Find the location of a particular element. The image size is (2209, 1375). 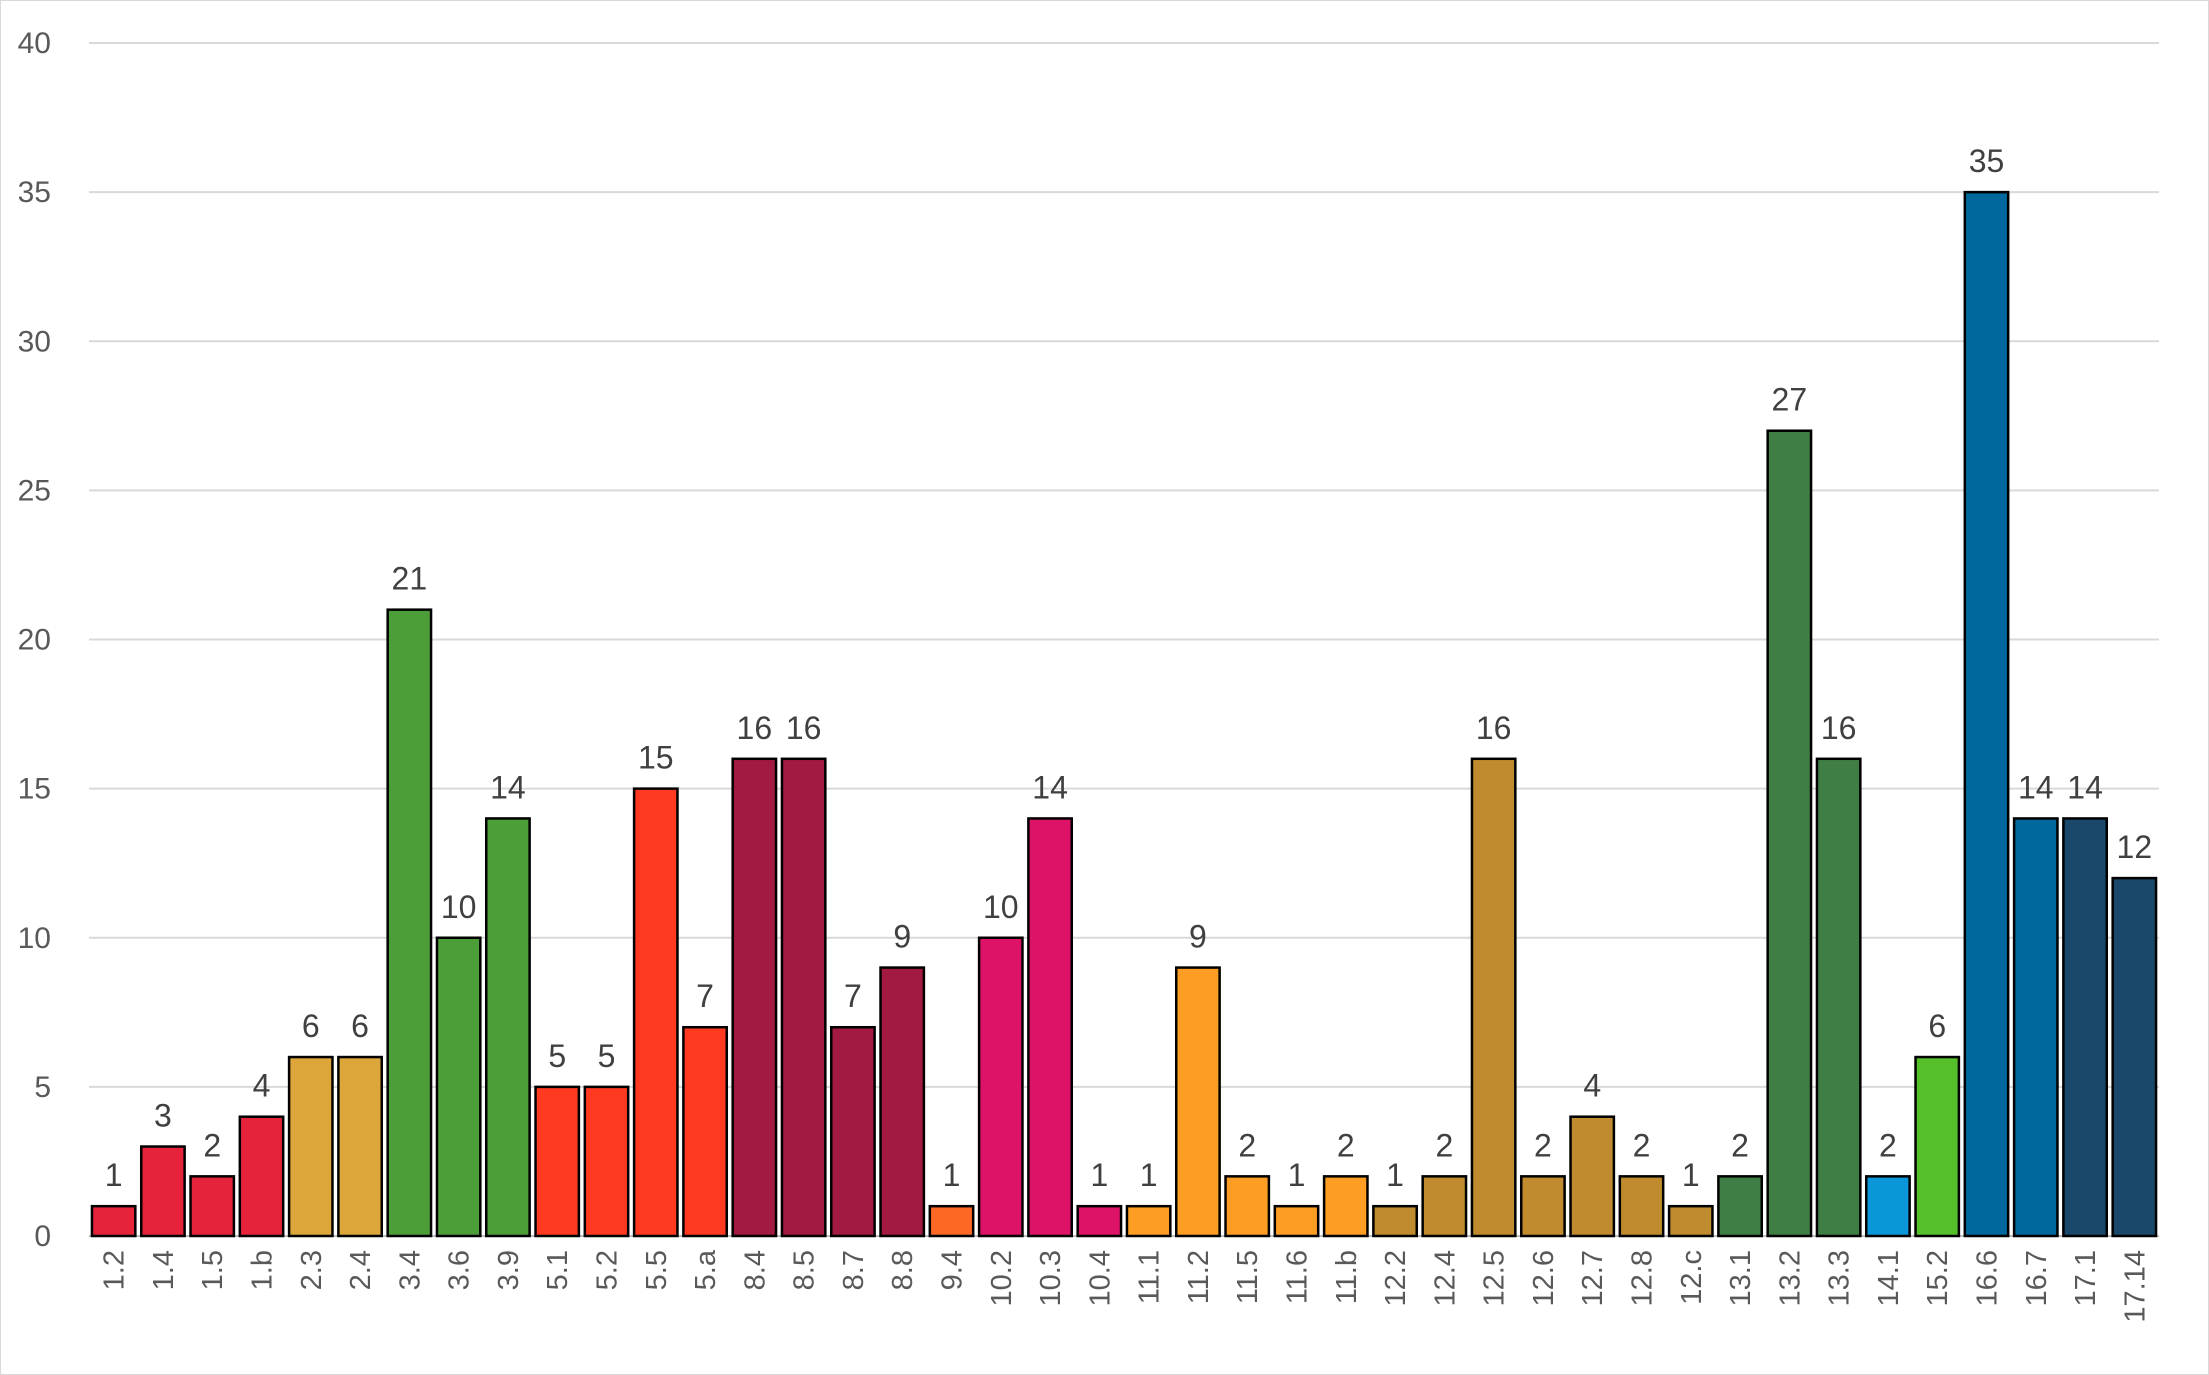

bar-11.2 is located at coordinates (1197, 1102).